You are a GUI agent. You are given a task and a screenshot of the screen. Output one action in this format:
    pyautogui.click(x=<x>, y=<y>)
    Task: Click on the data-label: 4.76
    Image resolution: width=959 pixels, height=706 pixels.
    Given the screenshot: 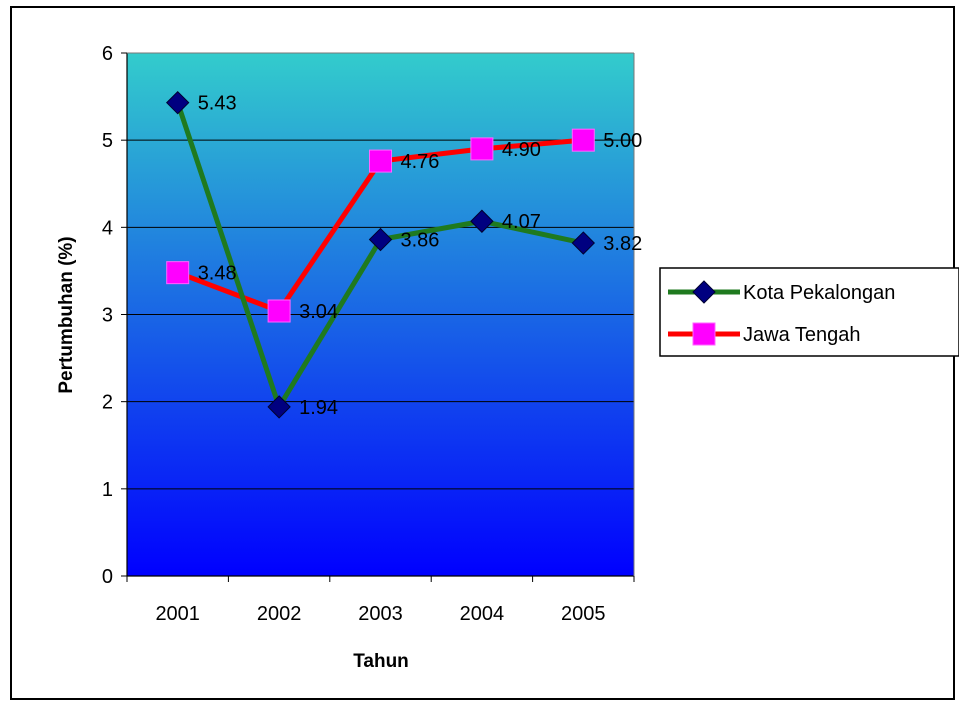 What is the action you would take?
    pyautogui.click(x=420, y=162)
    